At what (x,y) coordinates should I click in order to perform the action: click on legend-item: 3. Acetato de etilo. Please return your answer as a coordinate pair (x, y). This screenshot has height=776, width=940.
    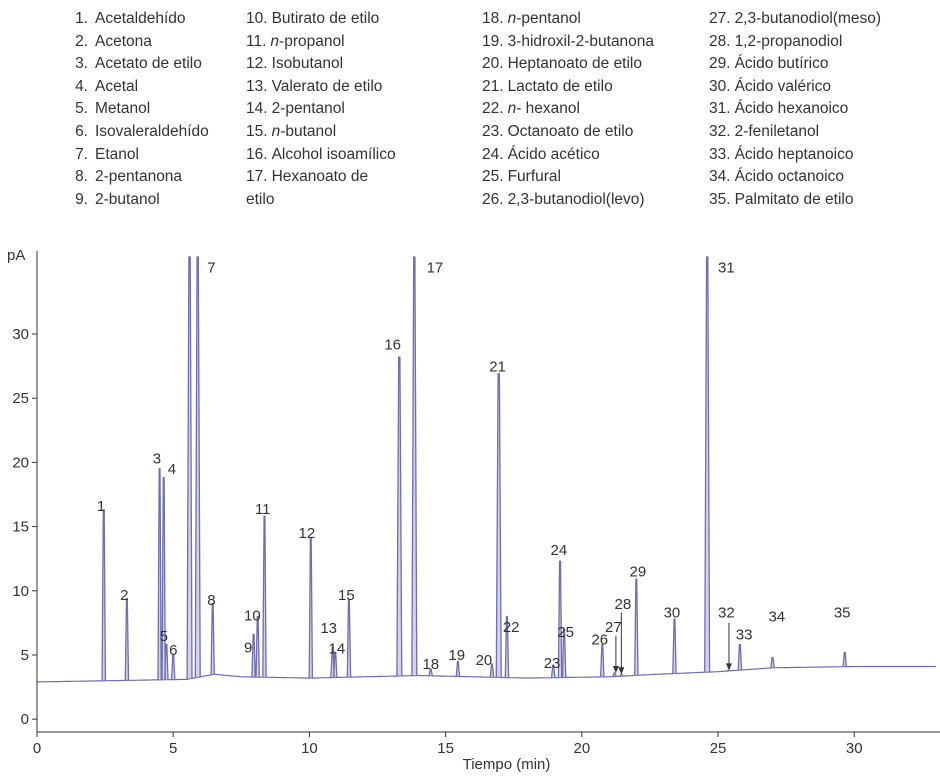
    Looking at the image, I should click on (135, 64).